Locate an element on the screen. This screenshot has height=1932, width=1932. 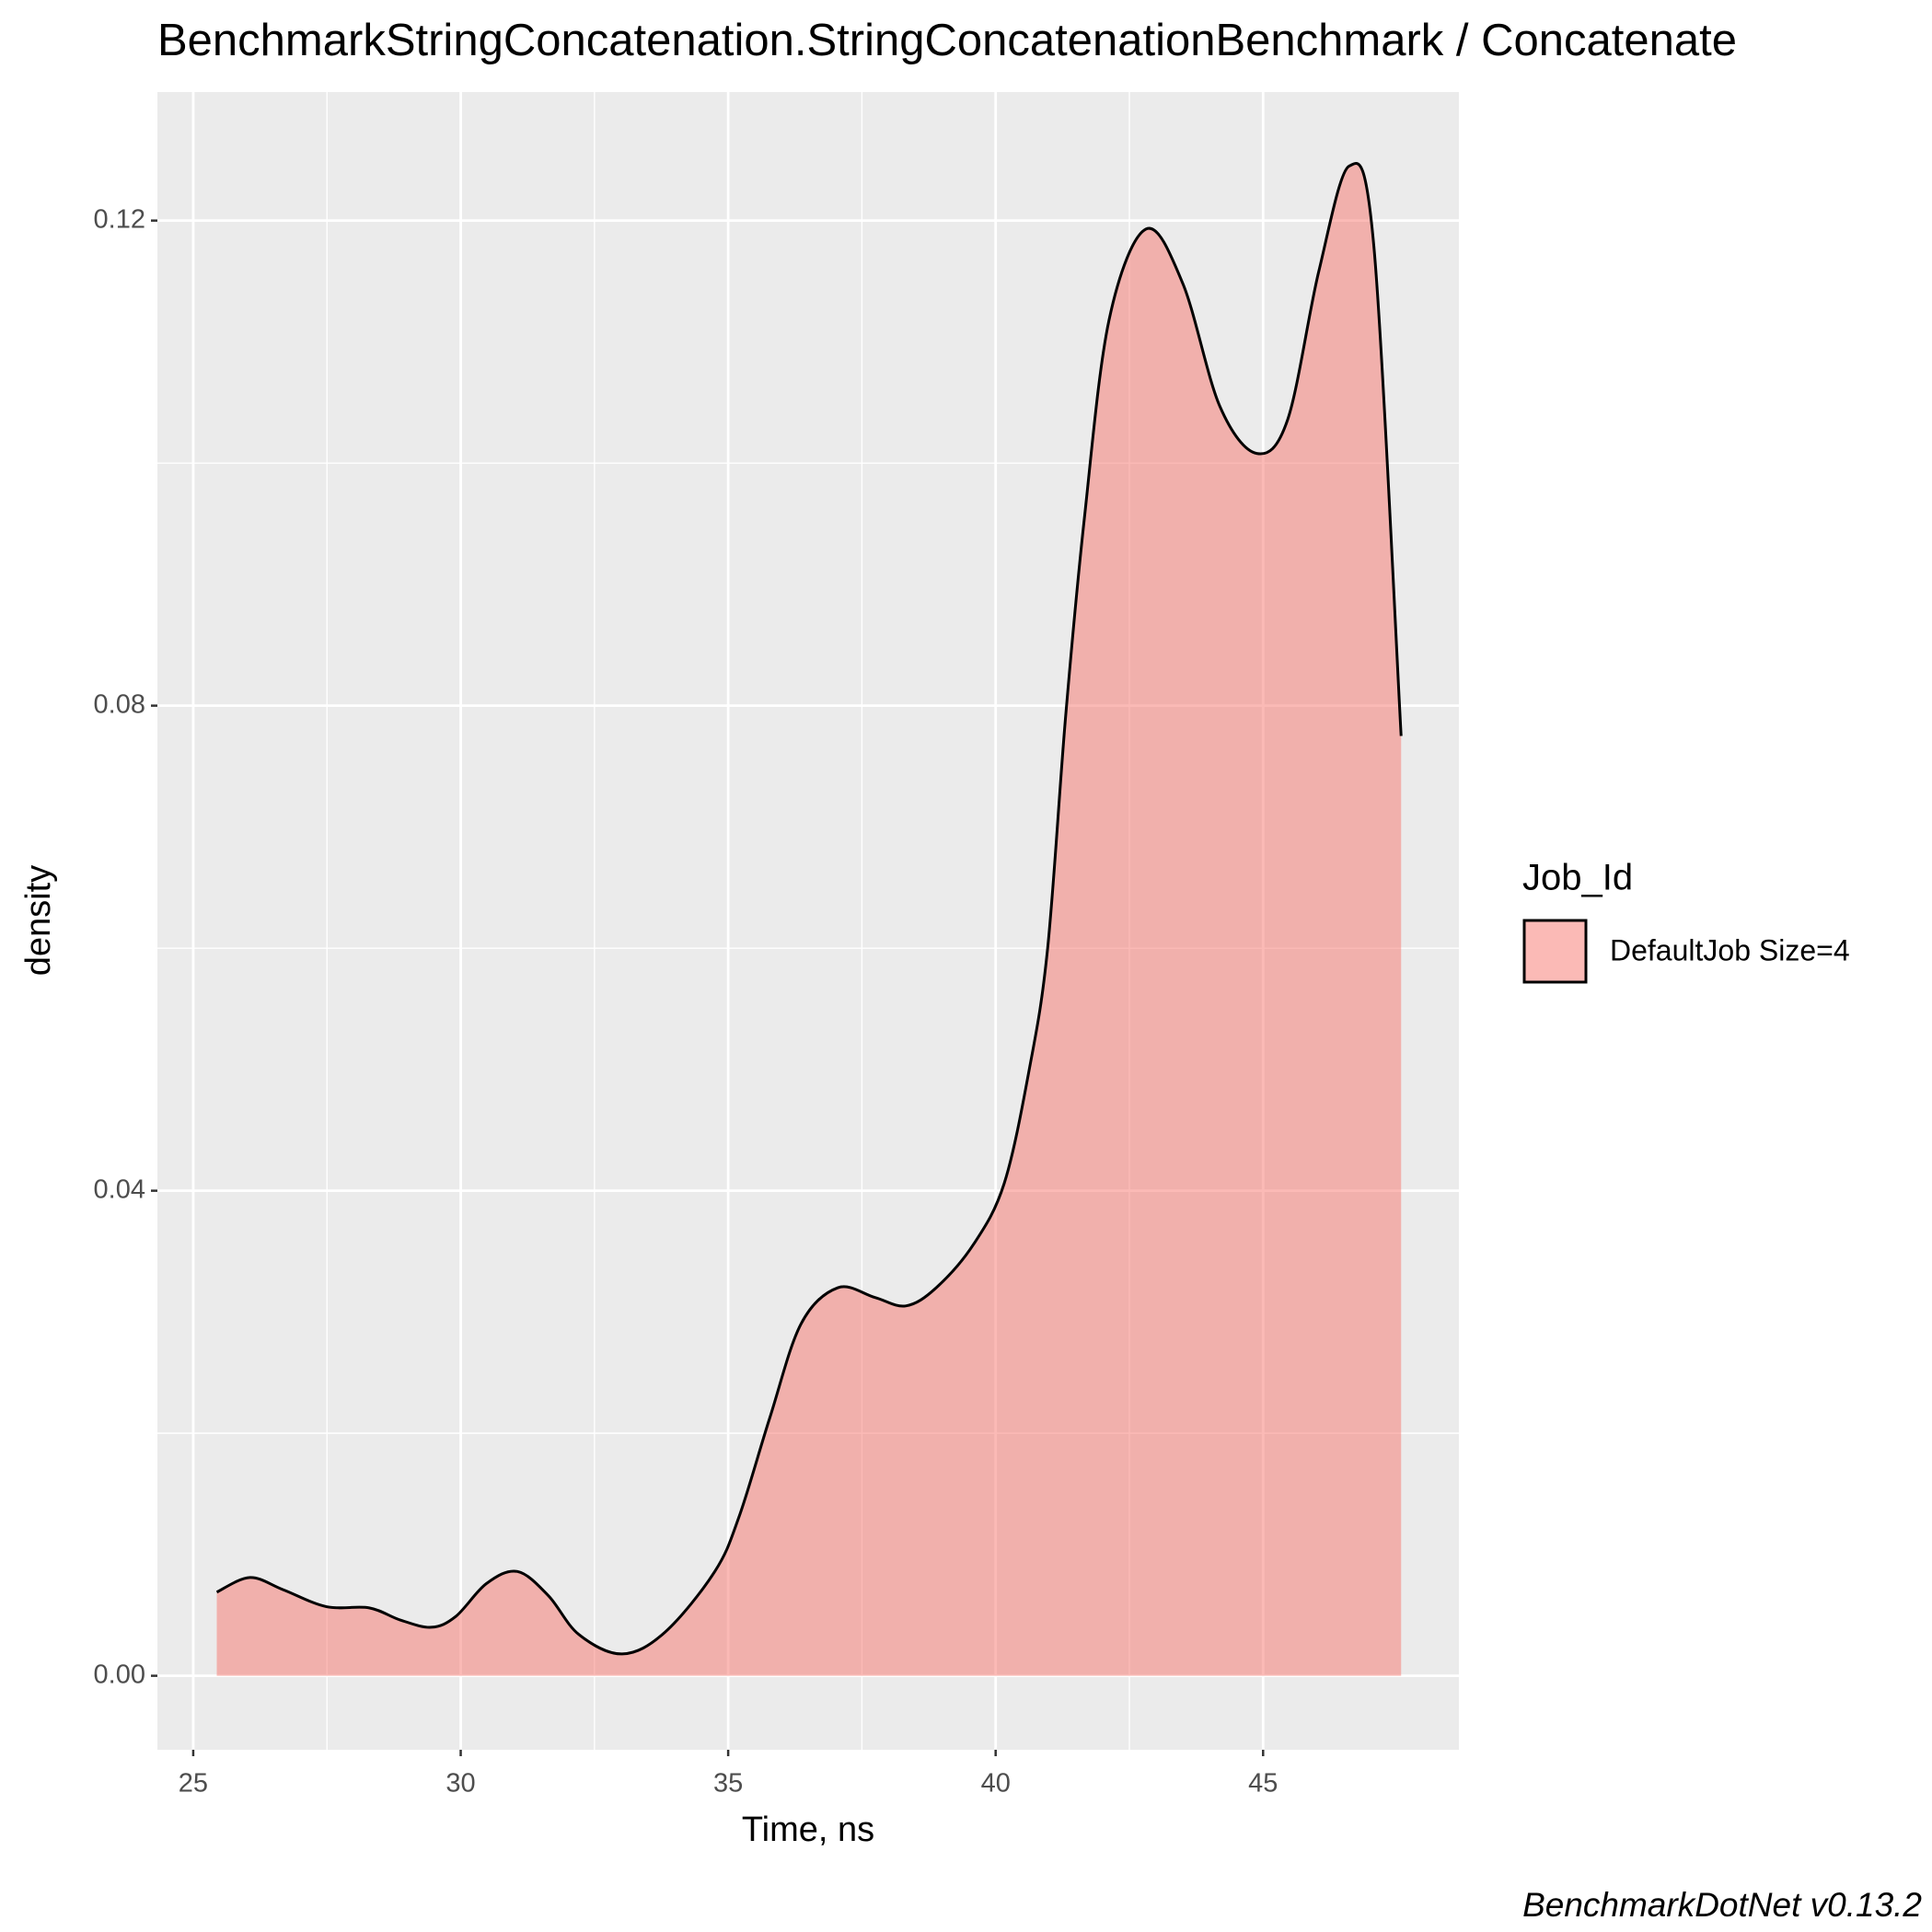
x-tick-label: 40 is located at coordinates (996, 1784).